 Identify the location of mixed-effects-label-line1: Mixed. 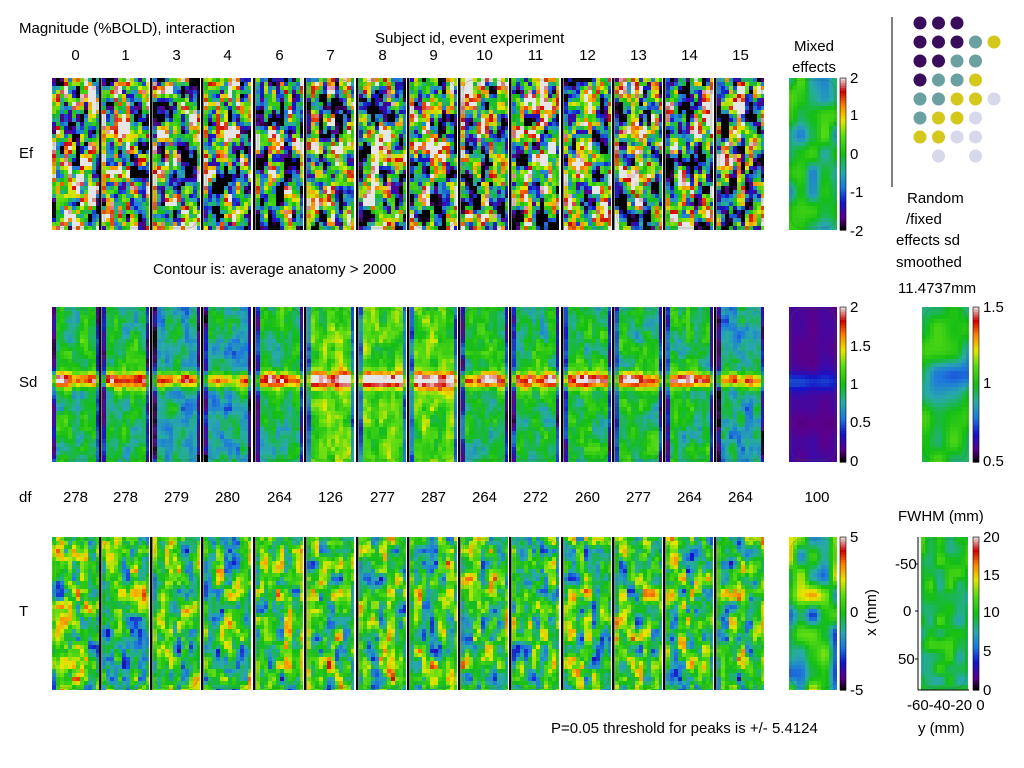
(814, 46).